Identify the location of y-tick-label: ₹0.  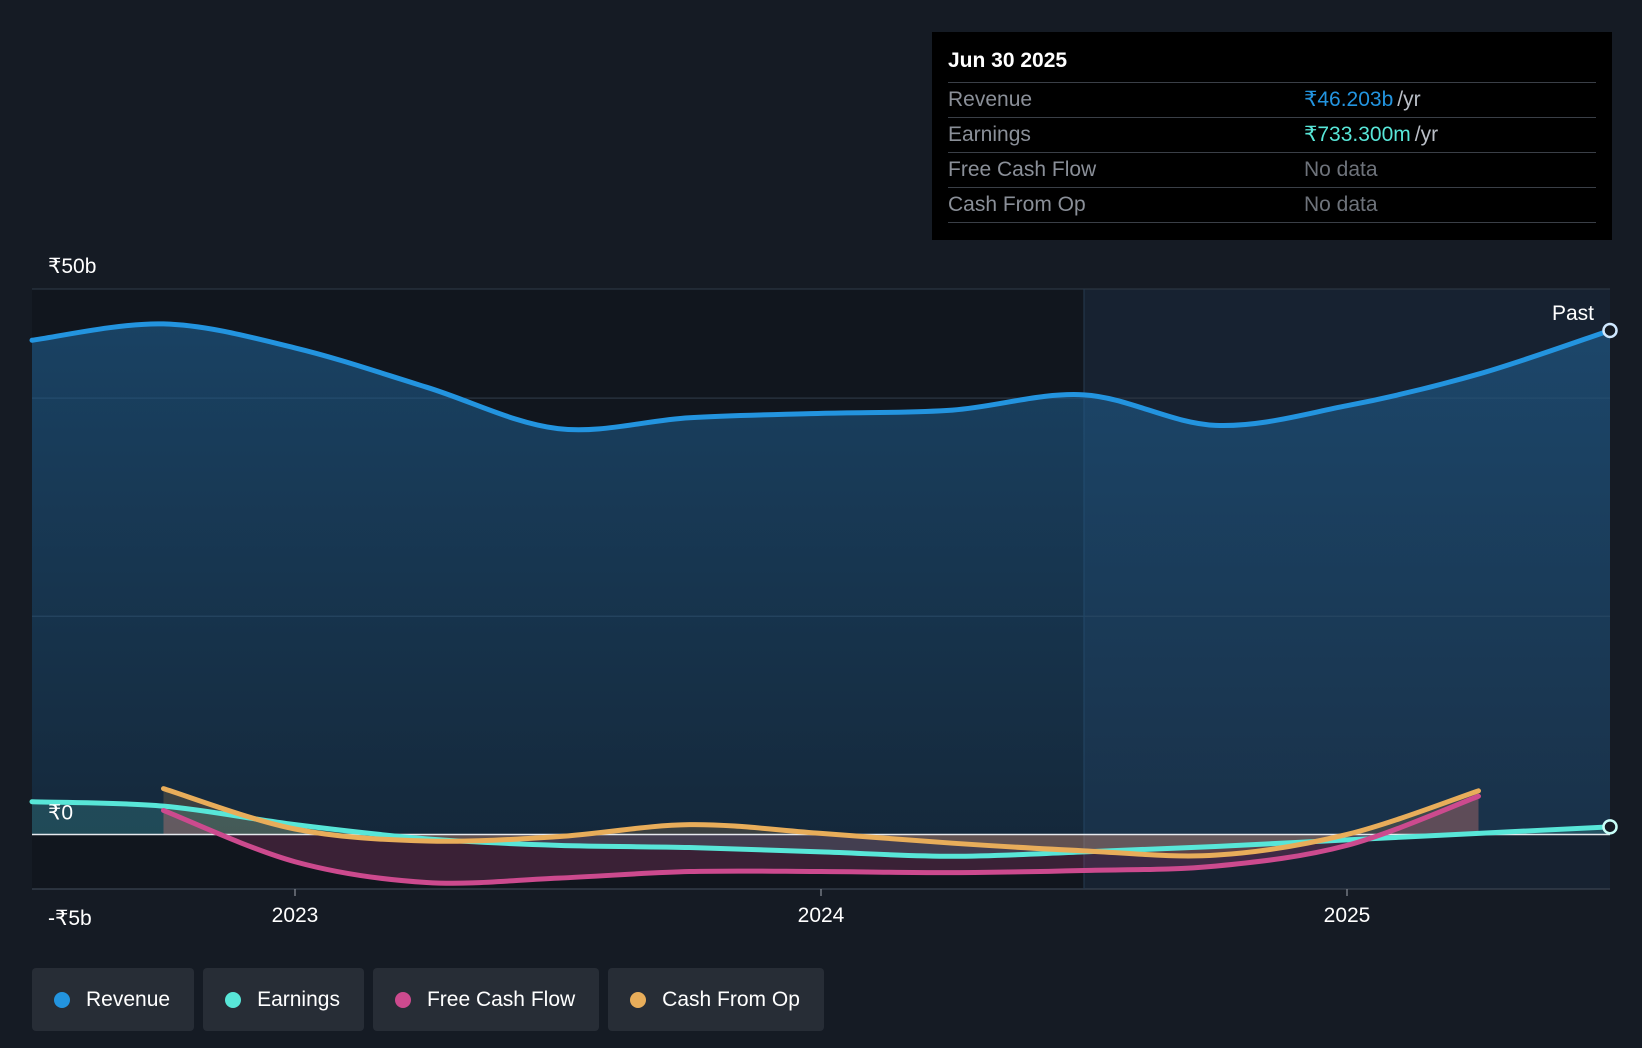
(60, 812).